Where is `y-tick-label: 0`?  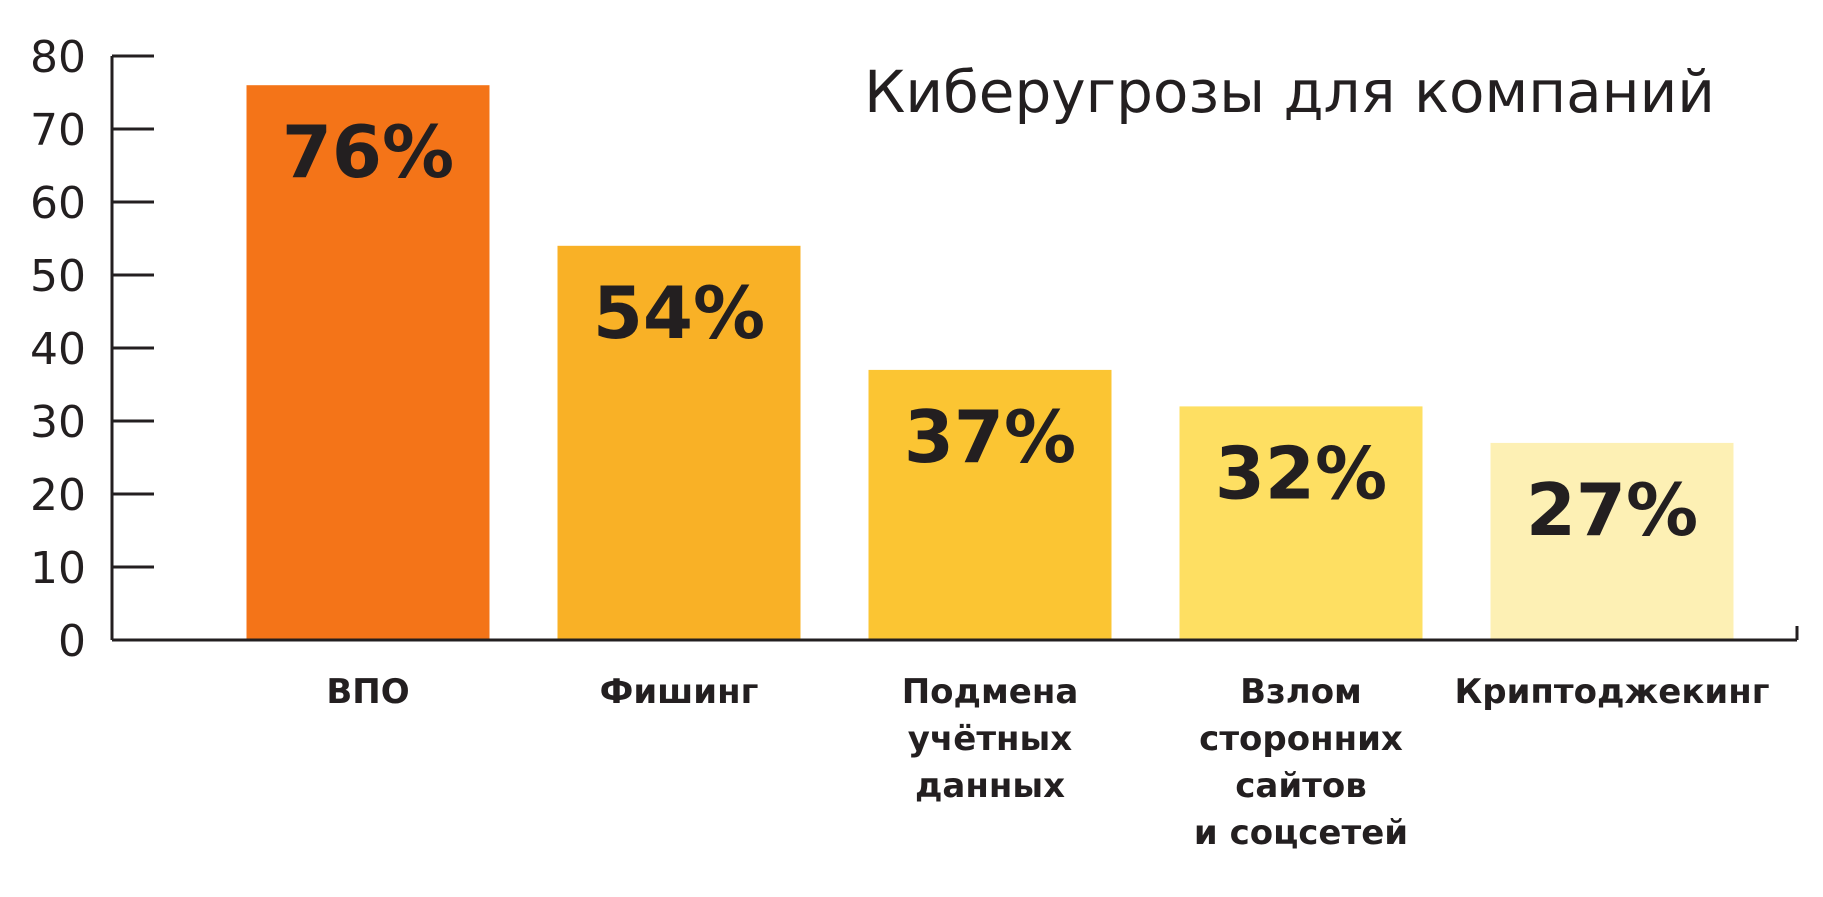 y-tick-label: 0 is located at coordinates (72, 641).